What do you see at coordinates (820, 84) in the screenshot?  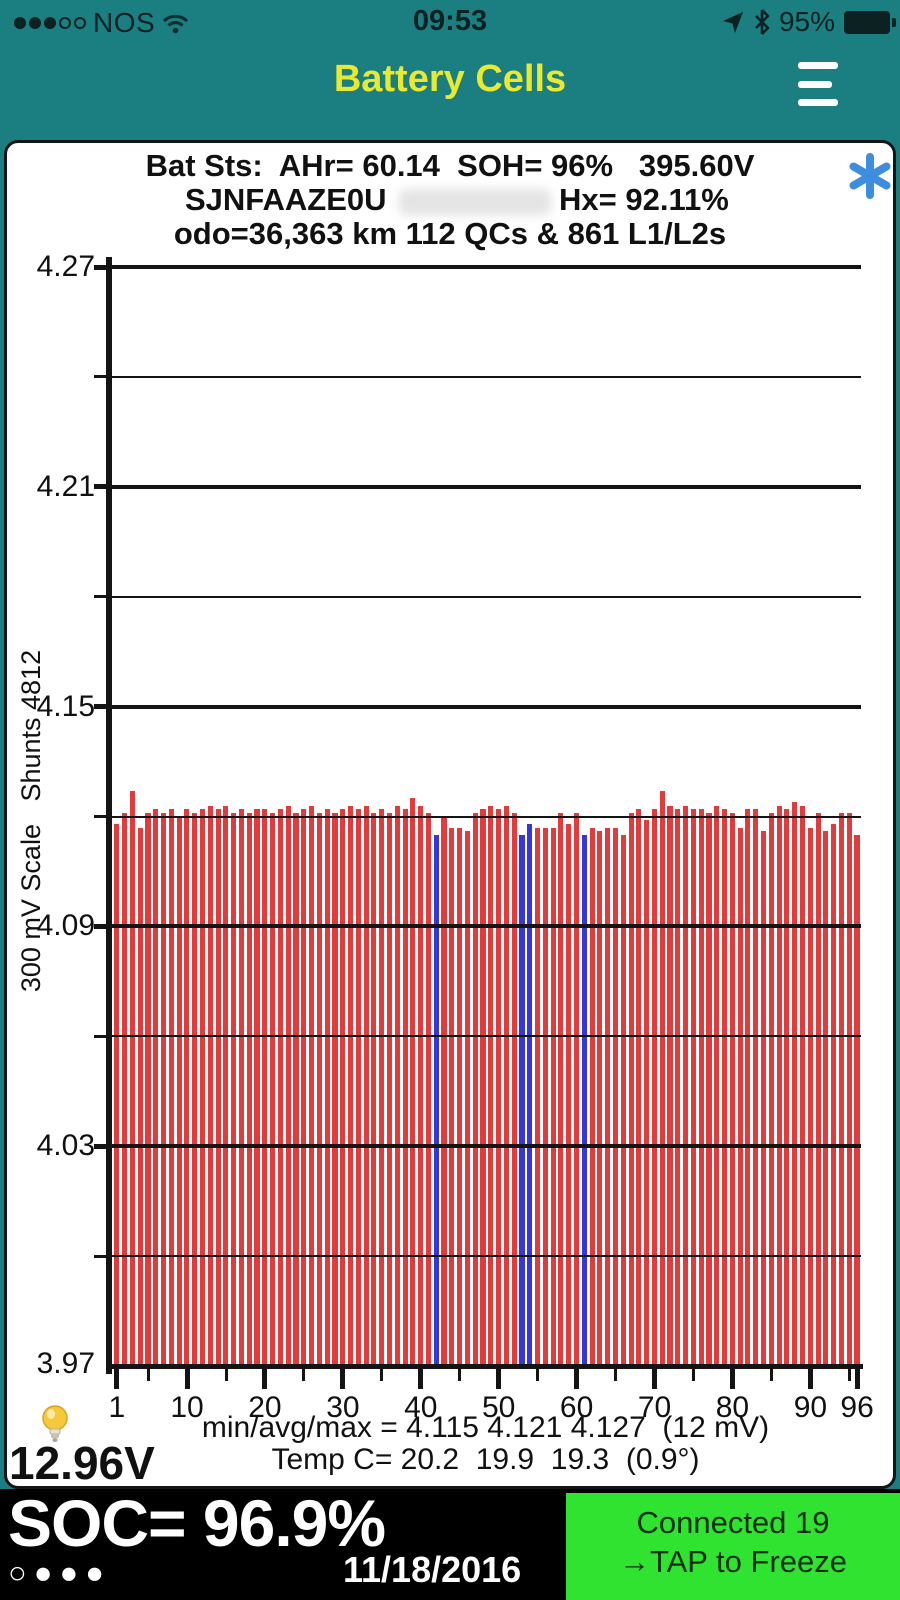 I see `hamburger-menu-button` at bounding box center [820, 84].